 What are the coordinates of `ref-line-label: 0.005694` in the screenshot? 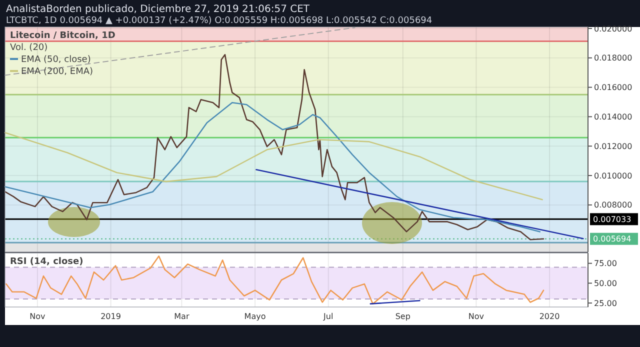 It's located at (612, 239).